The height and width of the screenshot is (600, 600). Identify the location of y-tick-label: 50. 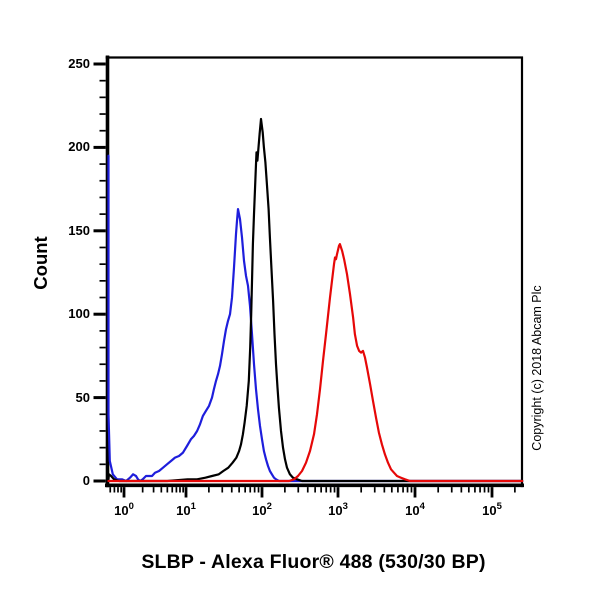
(82, 397).